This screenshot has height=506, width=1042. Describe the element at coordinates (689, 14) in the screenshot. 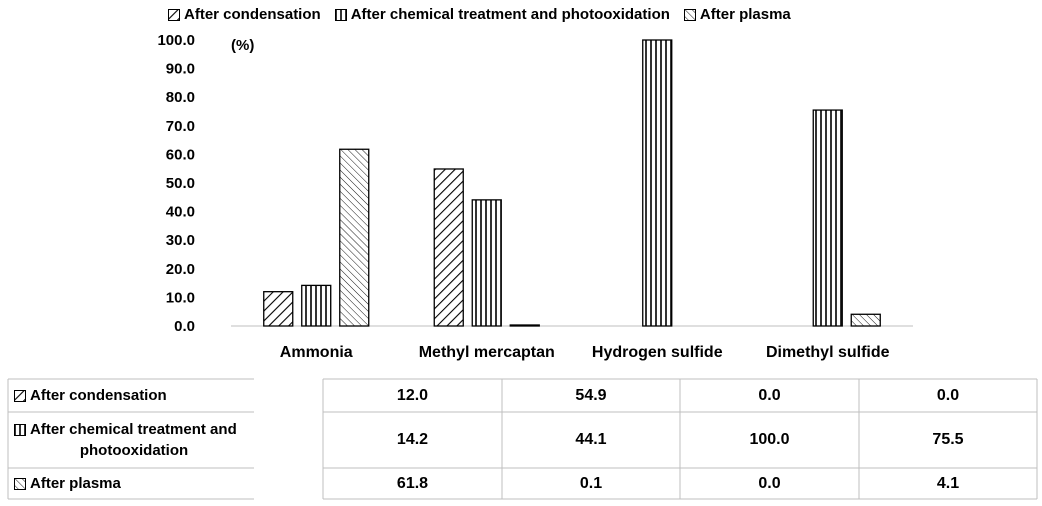

I see `legend-swatch-plasma` at that location.